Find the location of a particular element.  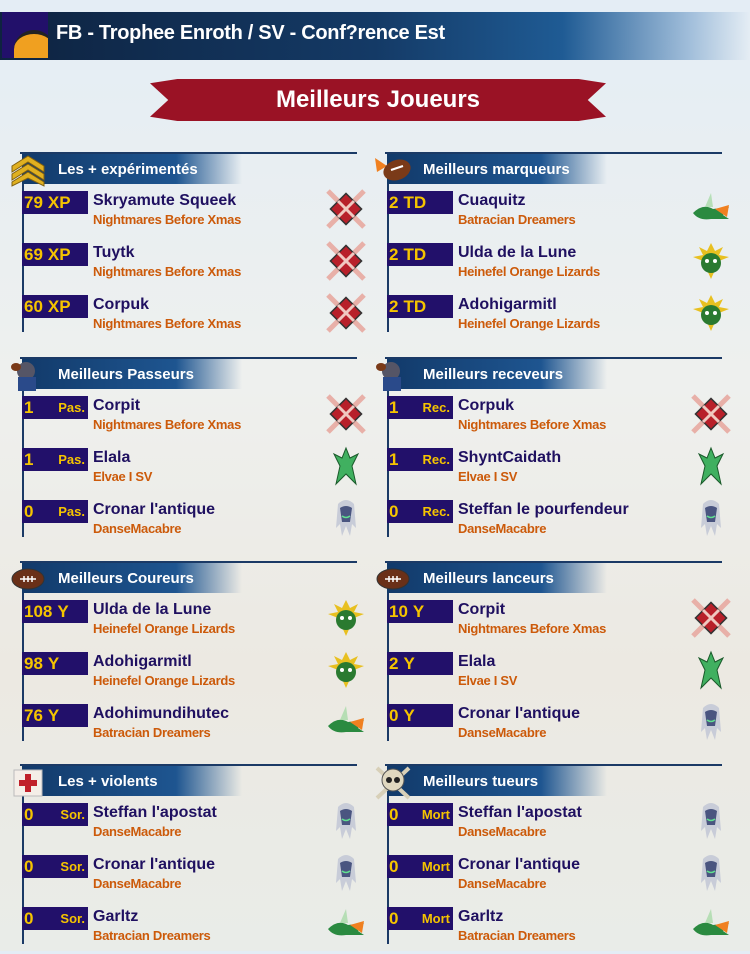

stat-unit: XP is located at coordinates (59, 306).